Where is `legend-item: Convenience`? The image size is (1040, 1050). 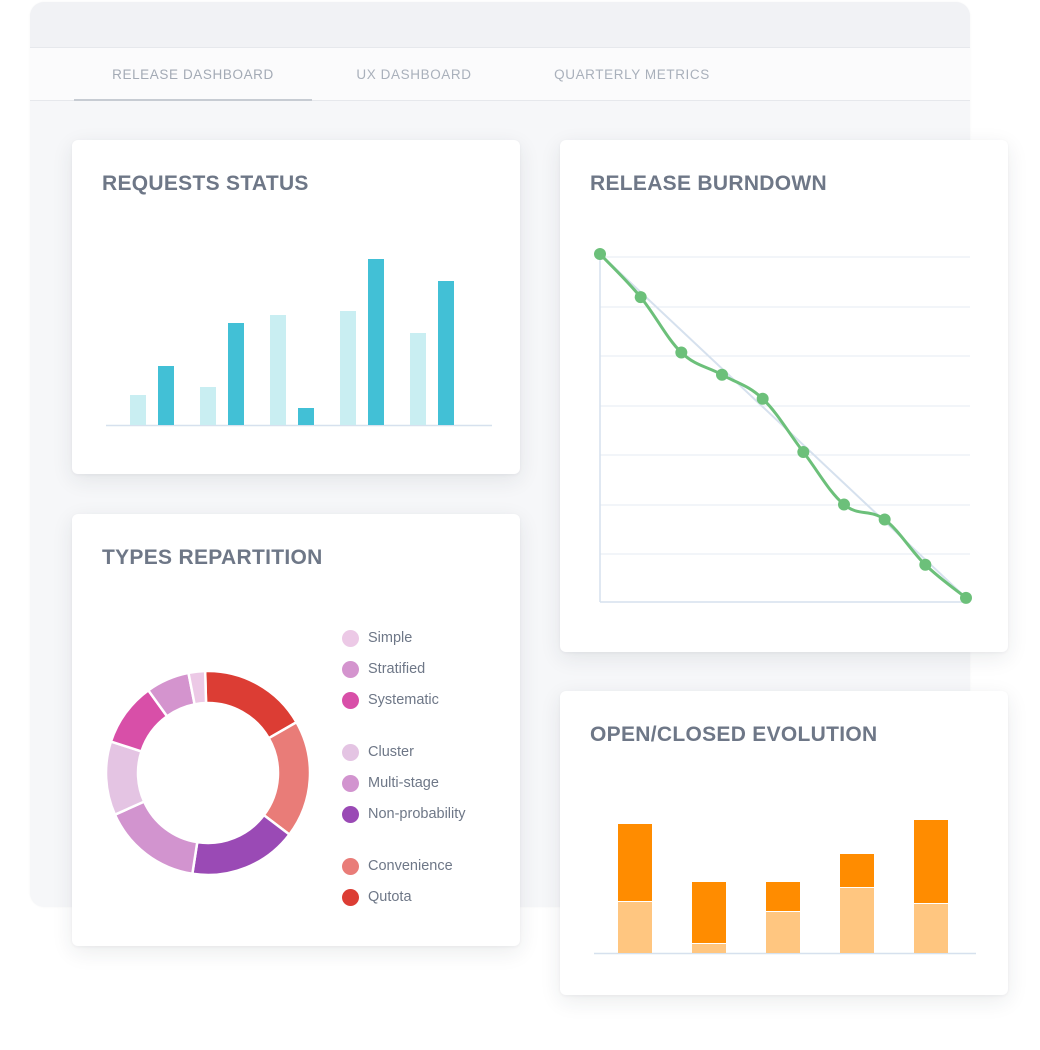 legend-item: Convenience is located at coordinates (397, 866).